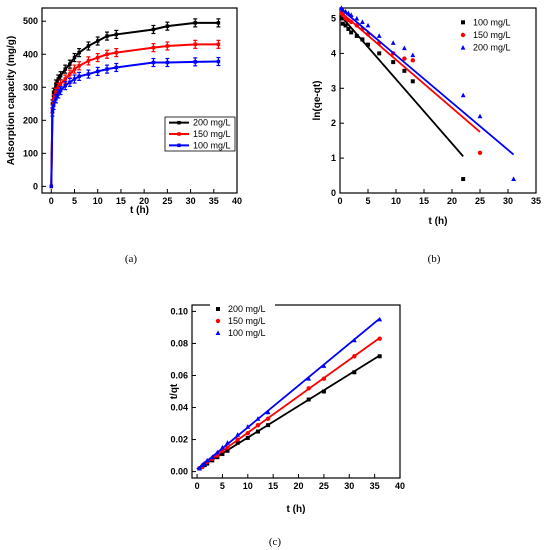 This screenshot has height=550, width=548. Describe the element at coordinates (144, 201) in the screenshot. I see `x-tick-label: 20` at that location.